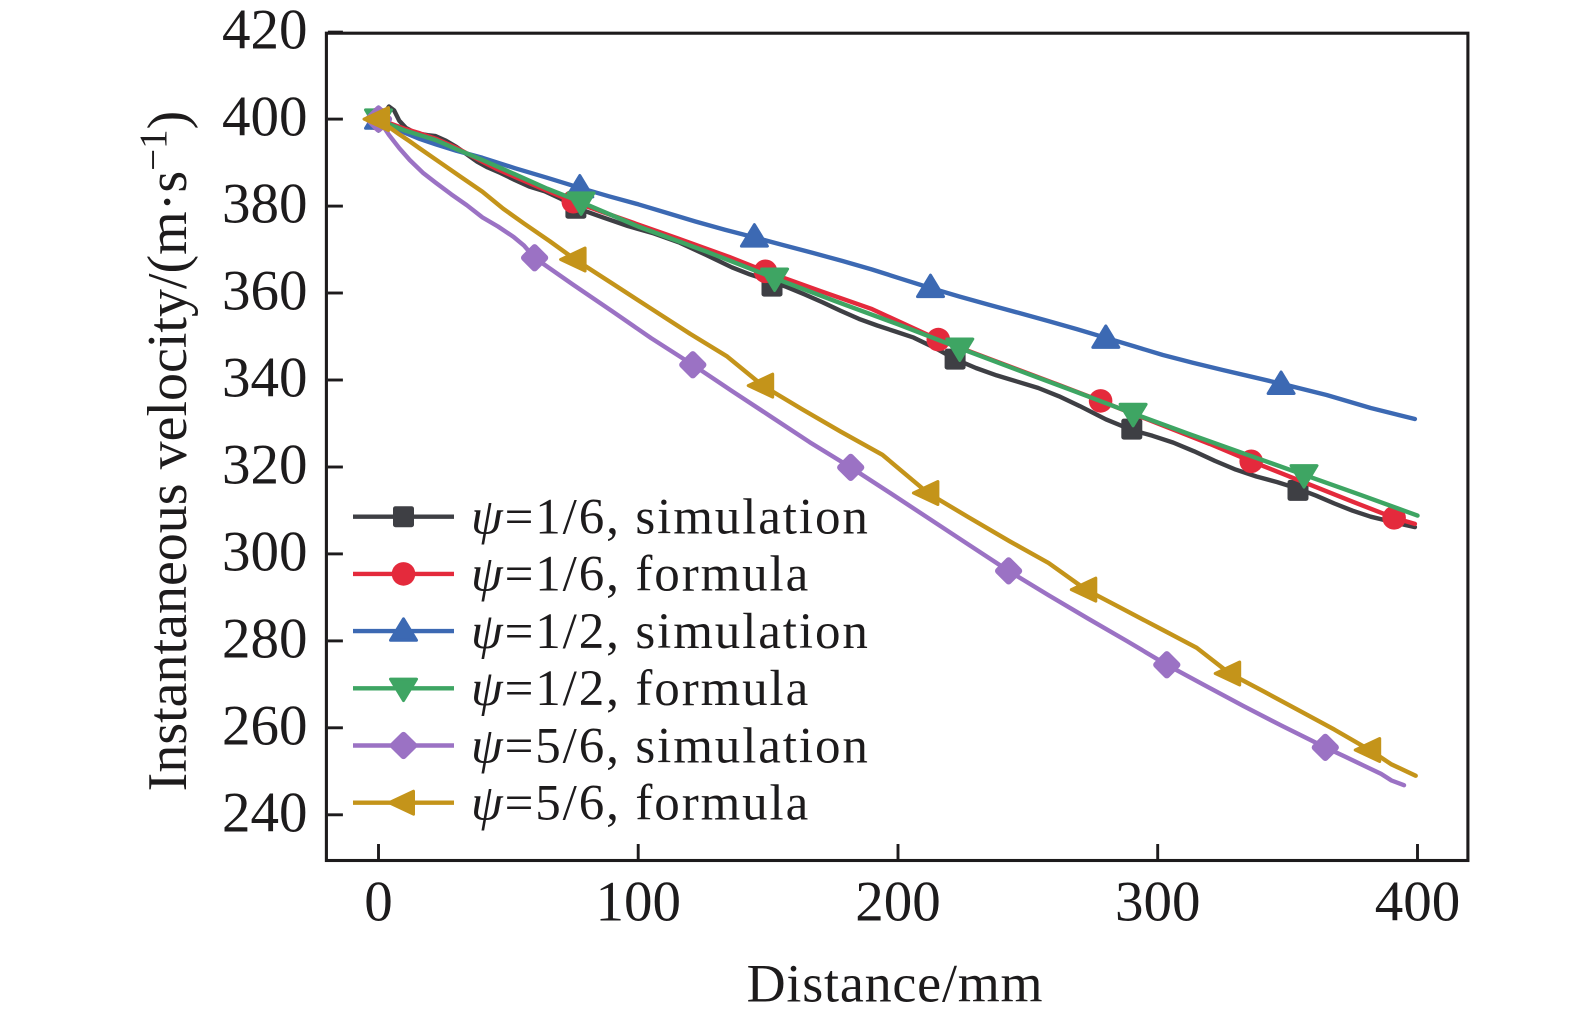  What do you see at coordinates (895, 984) in the screenshot?
I see `svg-text: Distance/mm` at bounding box center [895, 984].